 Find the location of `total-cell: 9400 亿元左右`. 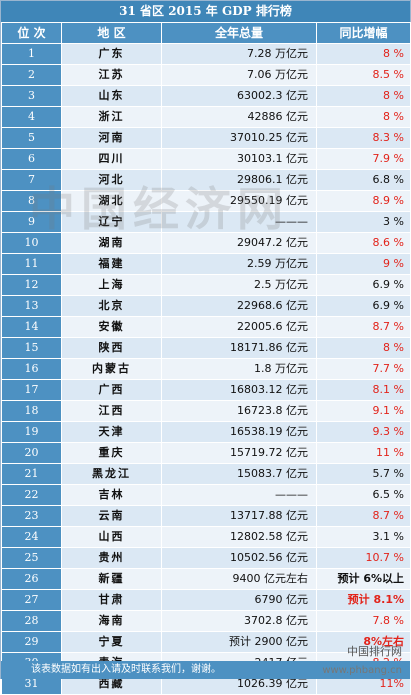

total-cell: 9400 亿元左右 is located at coordinates (239, 579).